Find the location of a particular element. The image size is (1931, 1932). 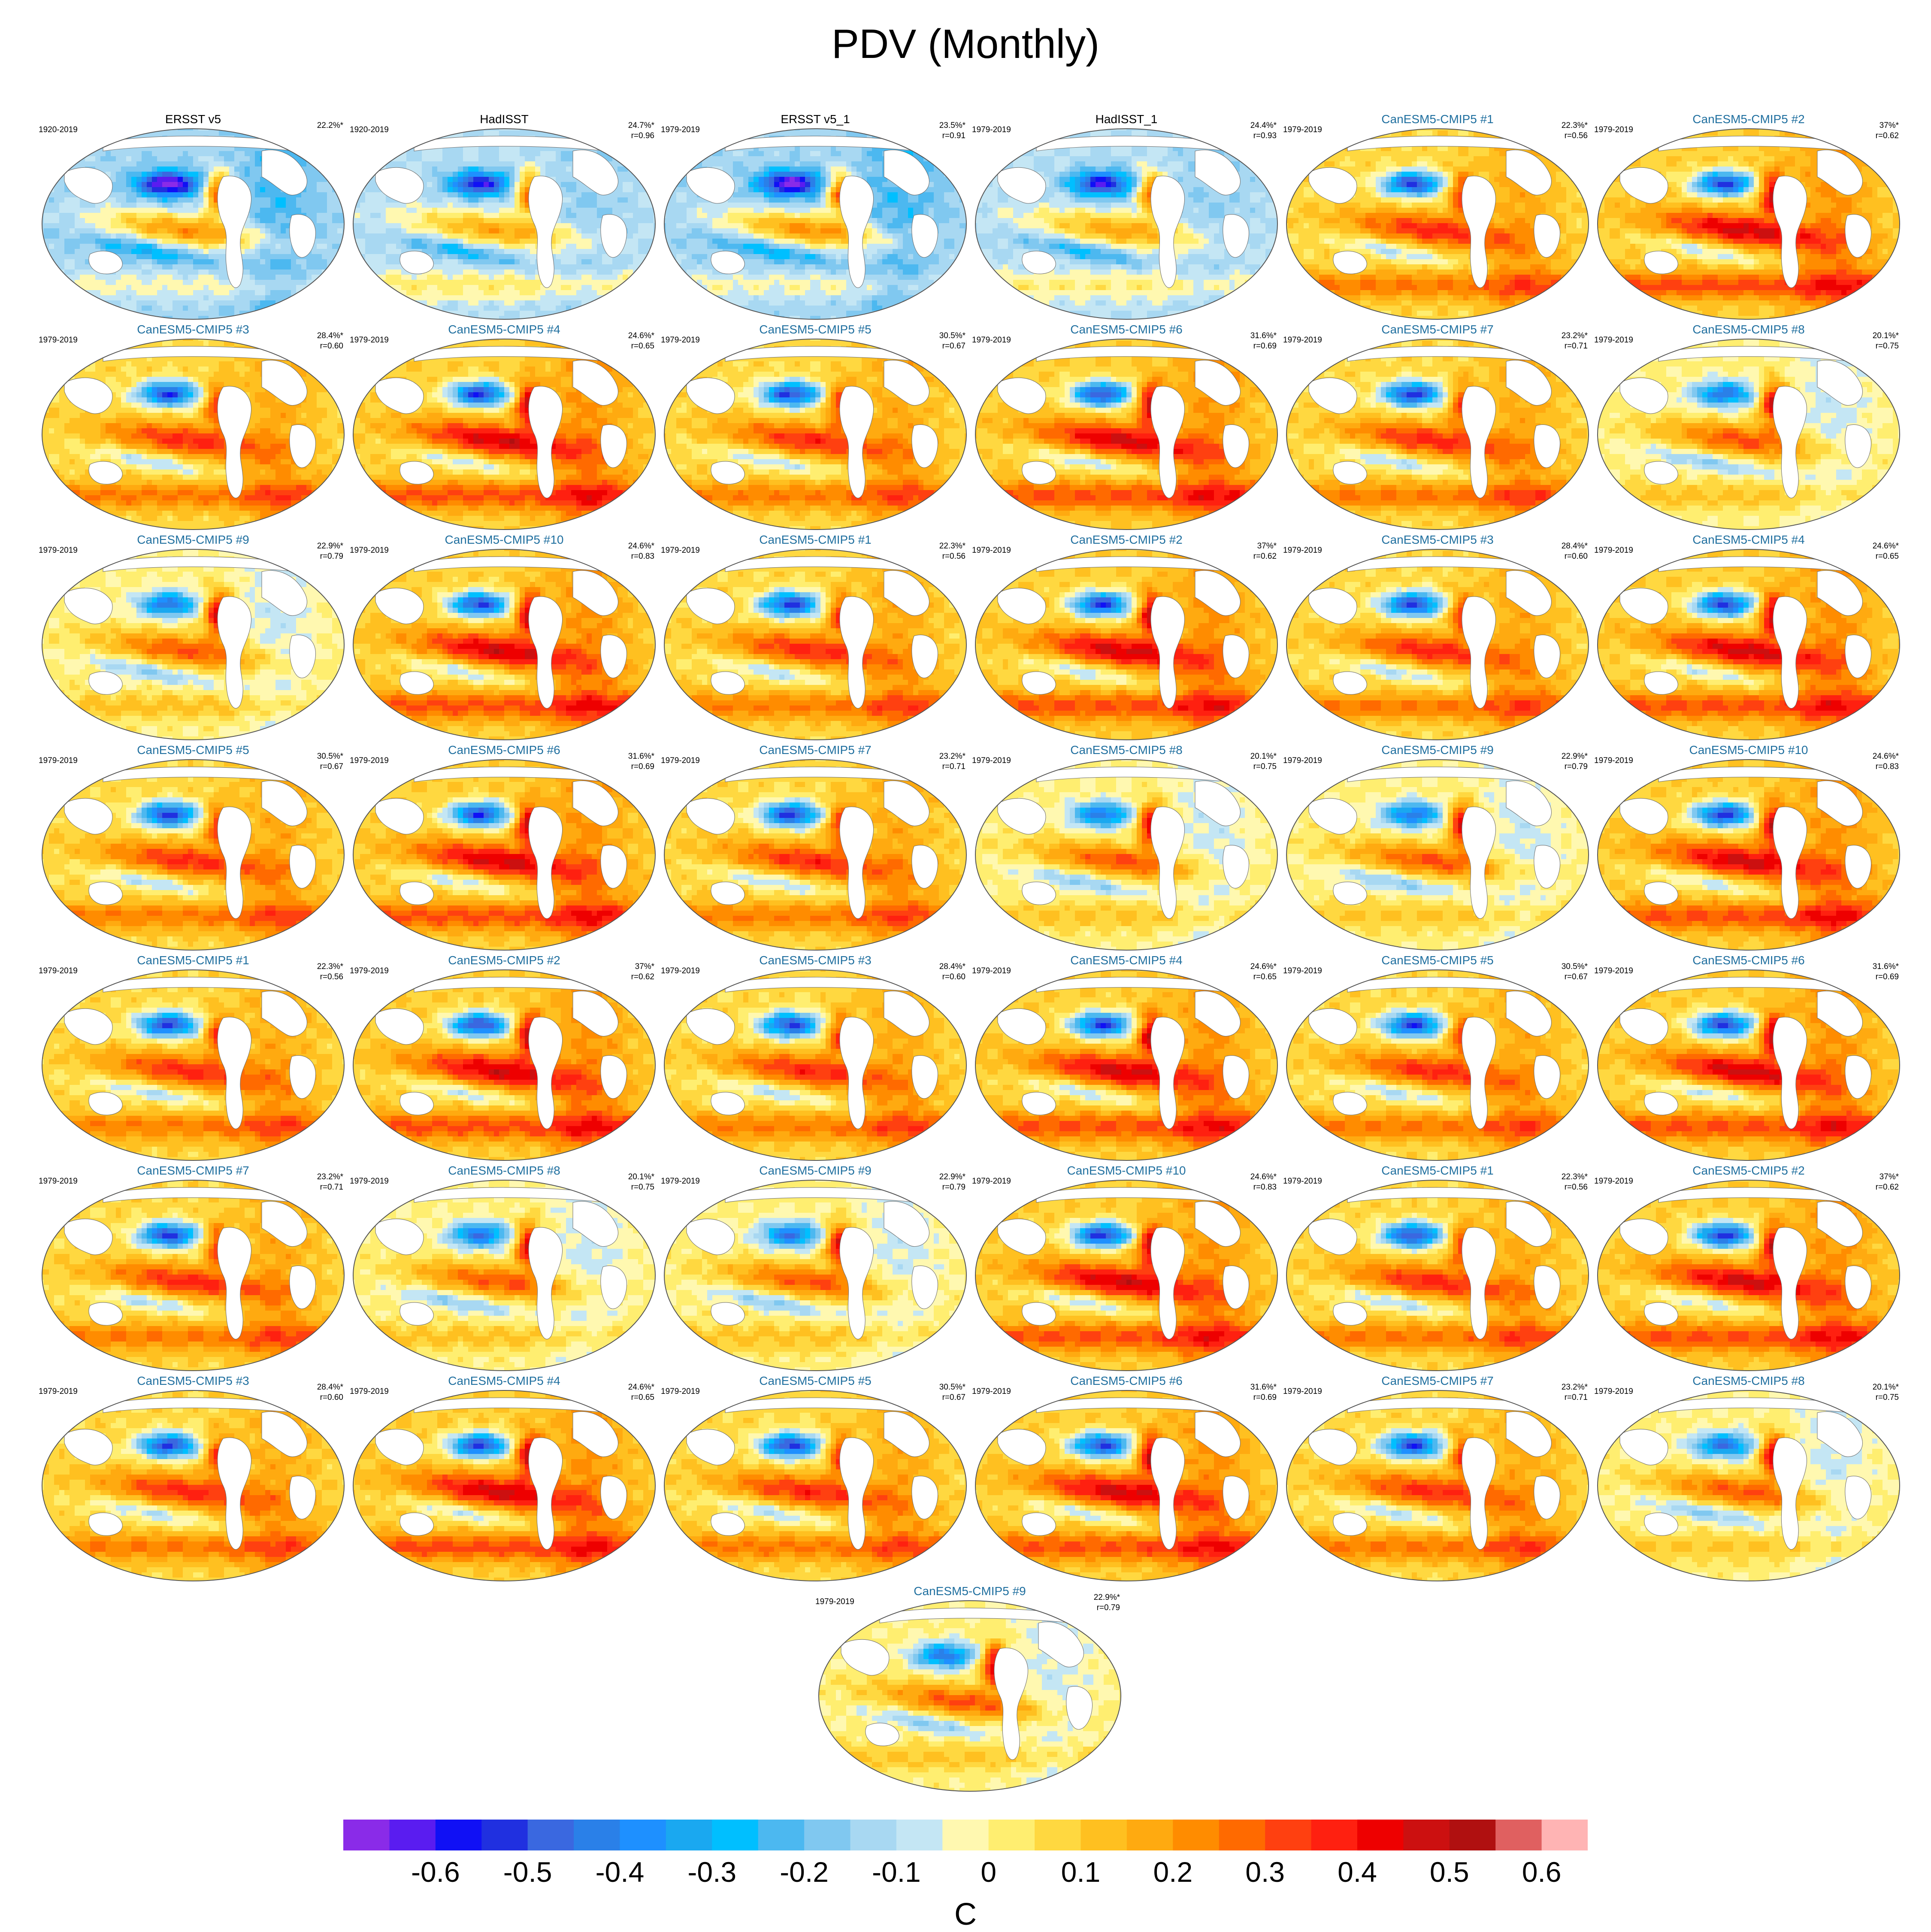

colorbar-tick-label: 0.4 is located at coordinates (1357, 1872).